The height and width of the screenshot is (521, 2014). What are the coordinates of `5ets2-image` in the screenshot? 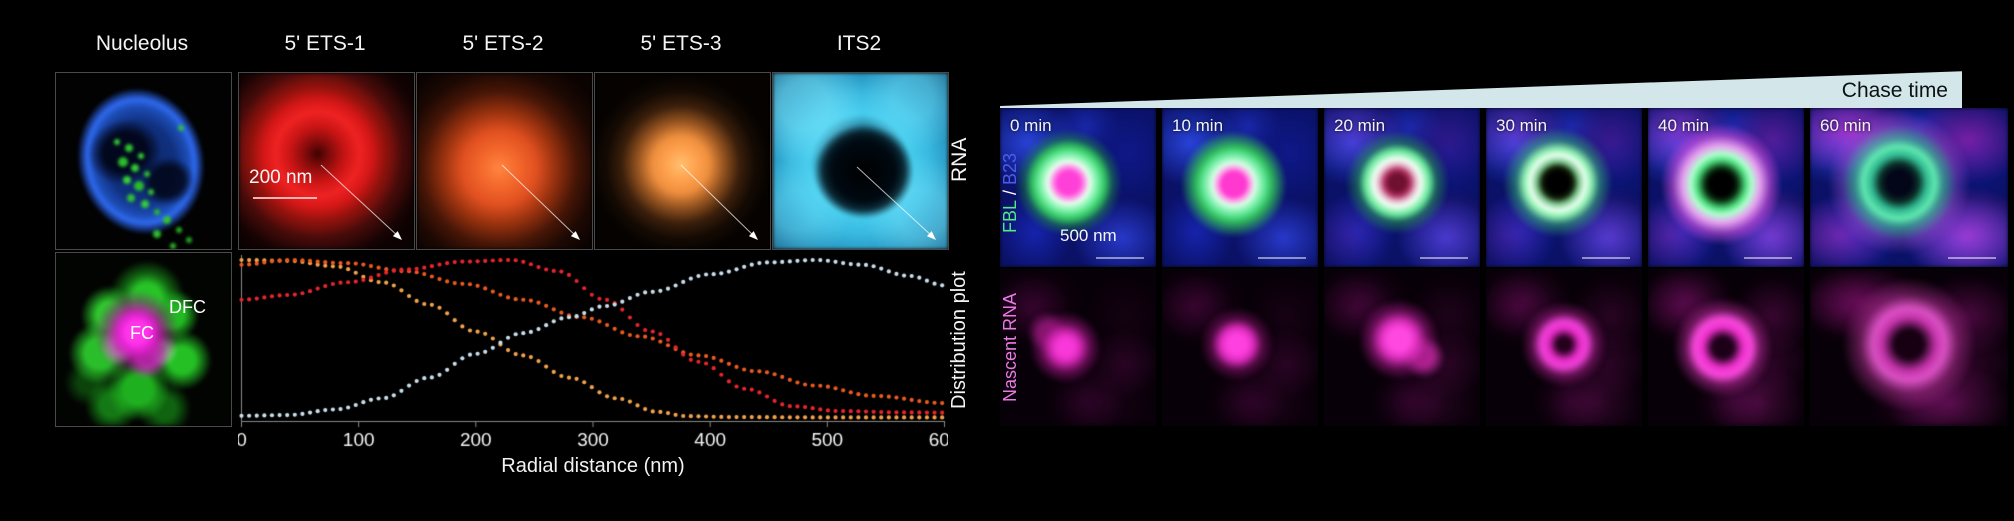 It's located at (504, 161).